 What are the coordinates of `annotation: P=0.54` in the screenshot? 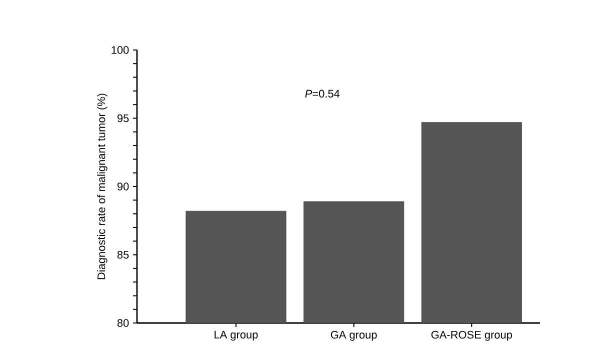 It's located at (322, 94).